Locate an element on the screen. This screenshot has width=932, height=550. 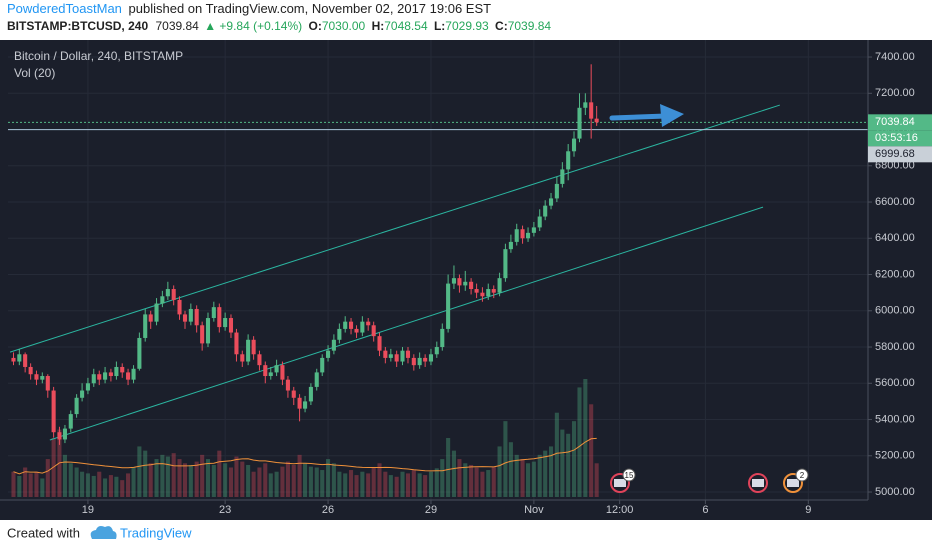
arrow-shaft is located at coordinates (639, 117).